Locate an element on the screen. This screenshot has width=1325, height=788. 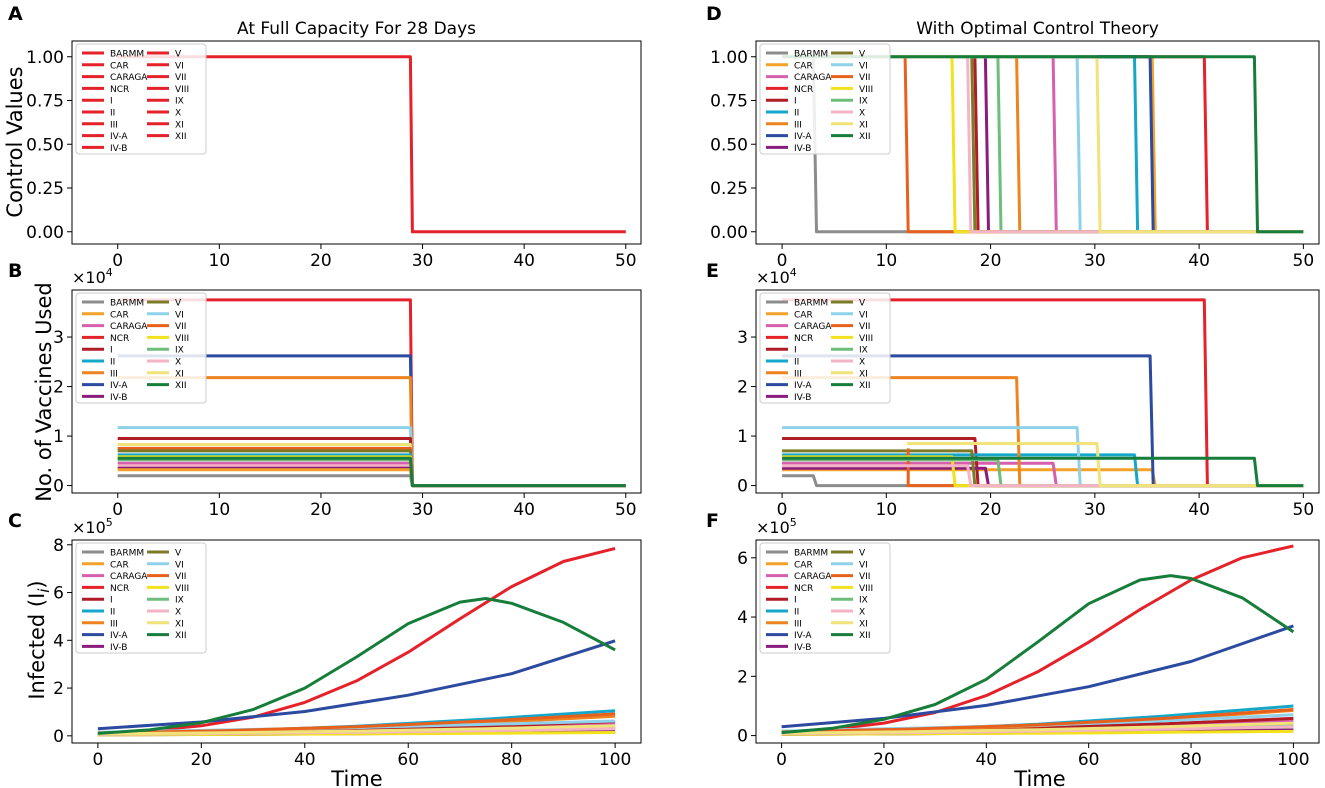
series-line-all-regions is located at coordinates (371, 144).